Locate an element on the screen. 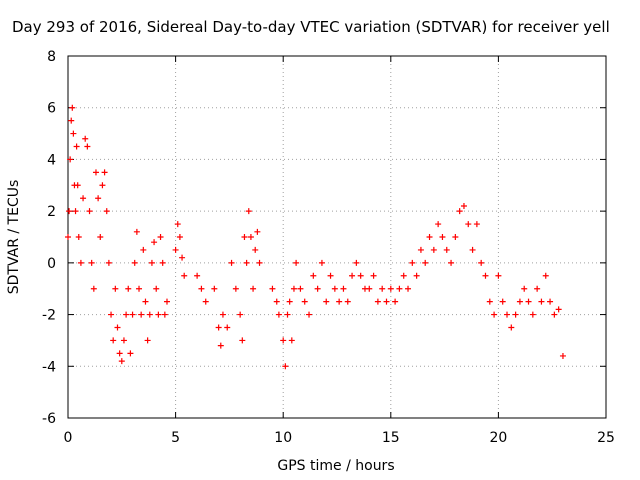  y-tick-labels: -6 -4 -2 0 2 4 6 8 is located at coordinates (49, 238).